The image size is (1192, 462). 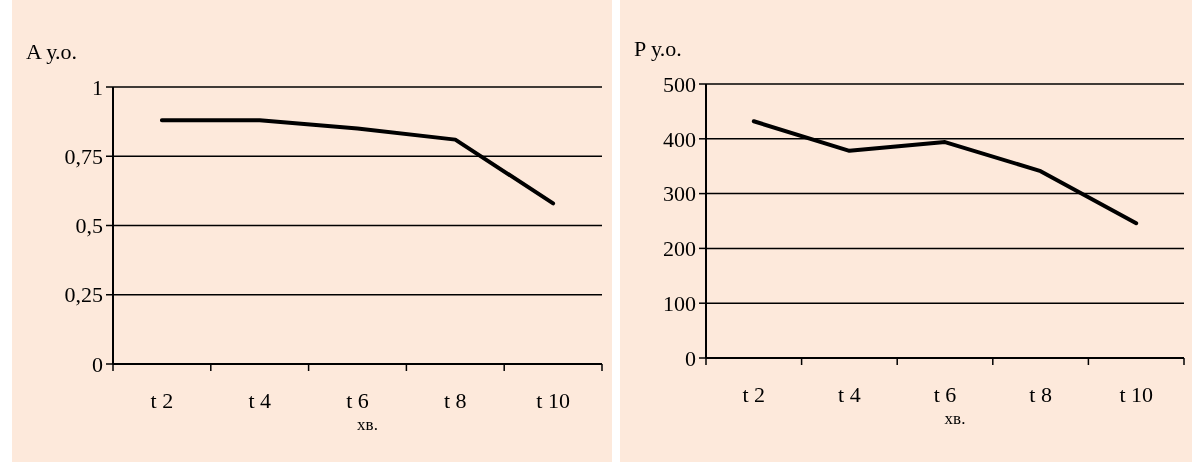 I want to click on y-tick-label: 1, so click(x=97, y=87).